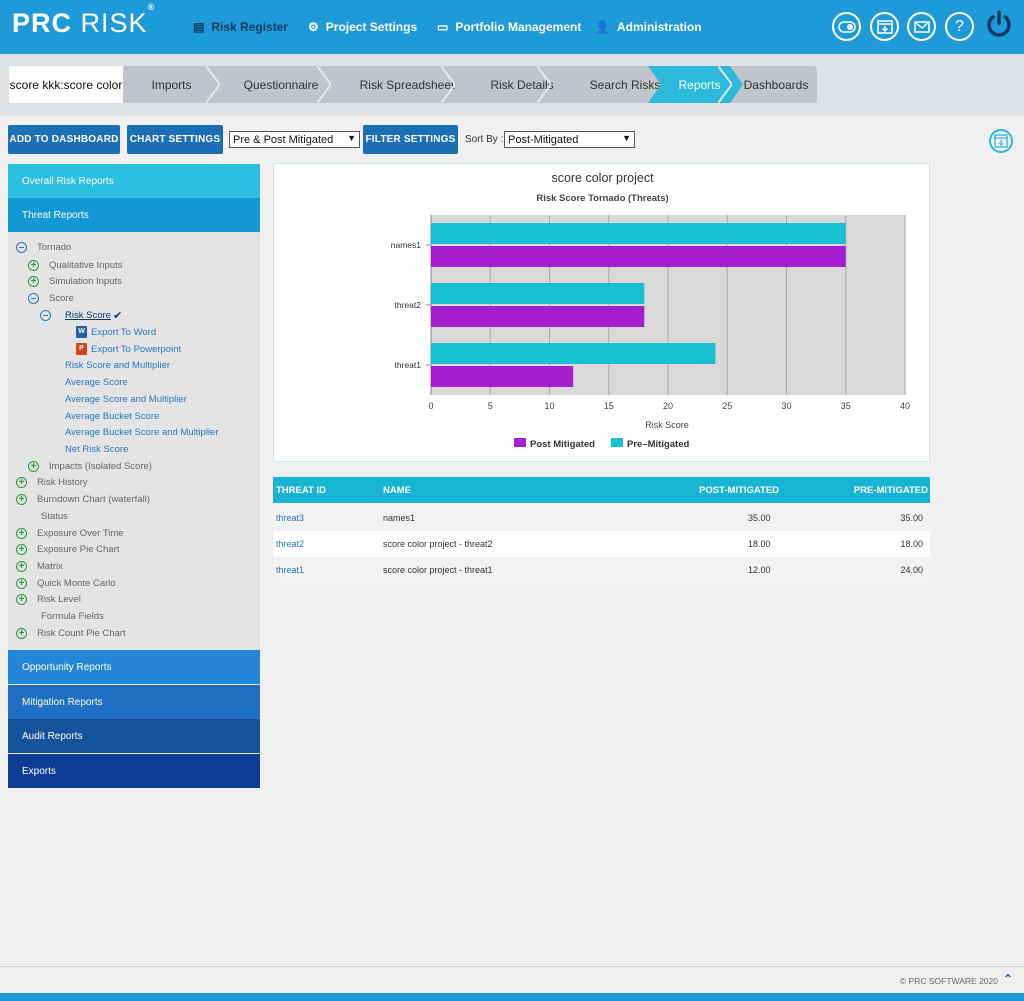  I want to click on audit-reports: Audit Reports, so click(134, 736).